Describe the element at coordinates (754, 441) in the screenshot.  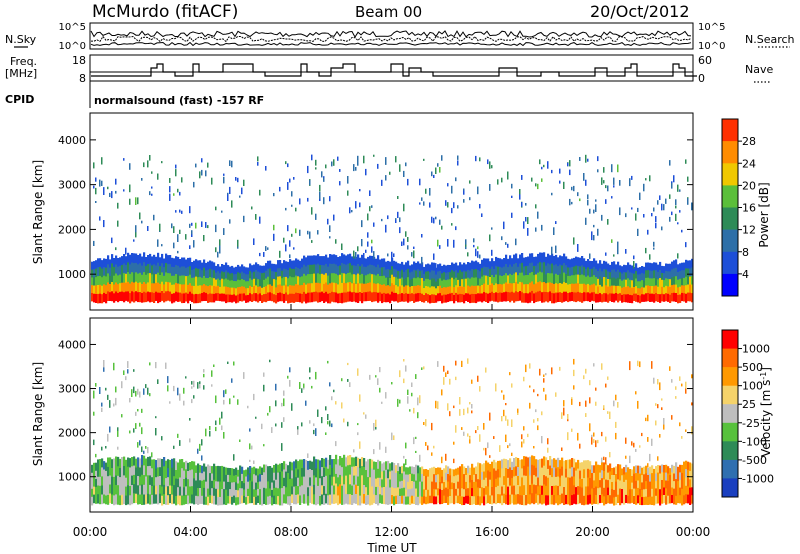
I see `velocity-colorbar-tick-label: -100` at that location.